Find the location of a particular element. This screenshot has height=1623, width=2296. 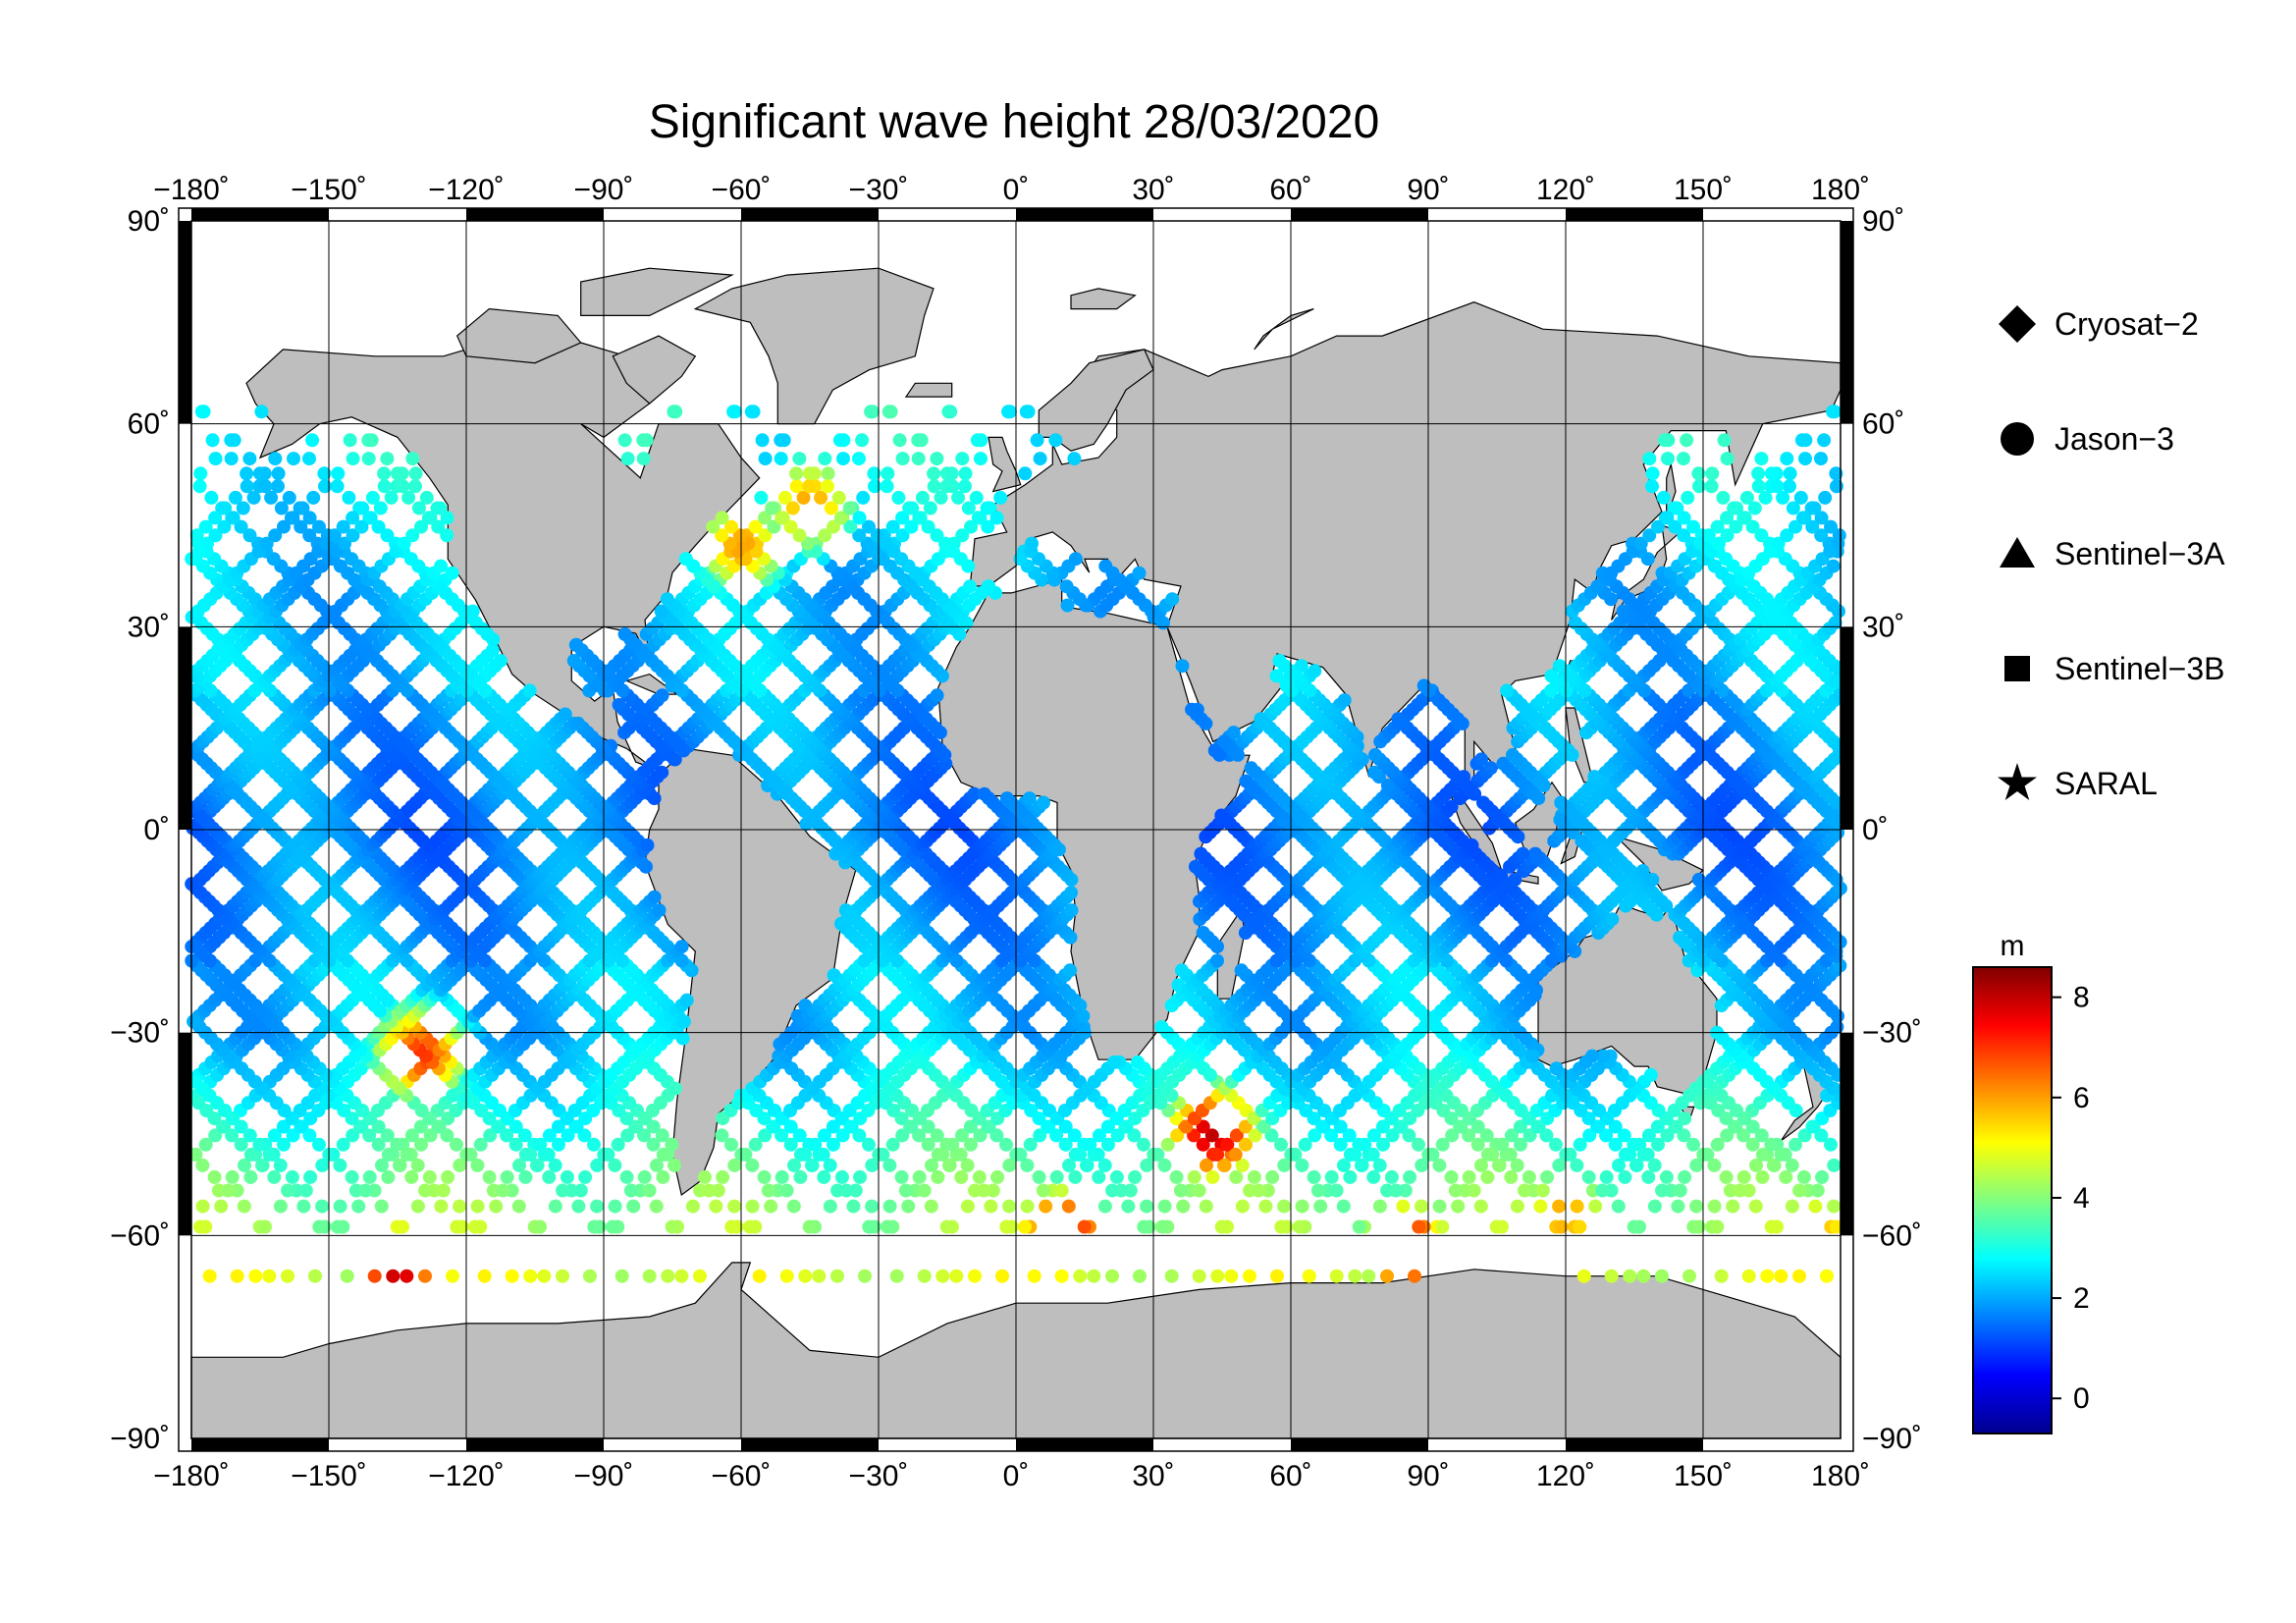

land-ellesmere is located at coordinates (657, 291).